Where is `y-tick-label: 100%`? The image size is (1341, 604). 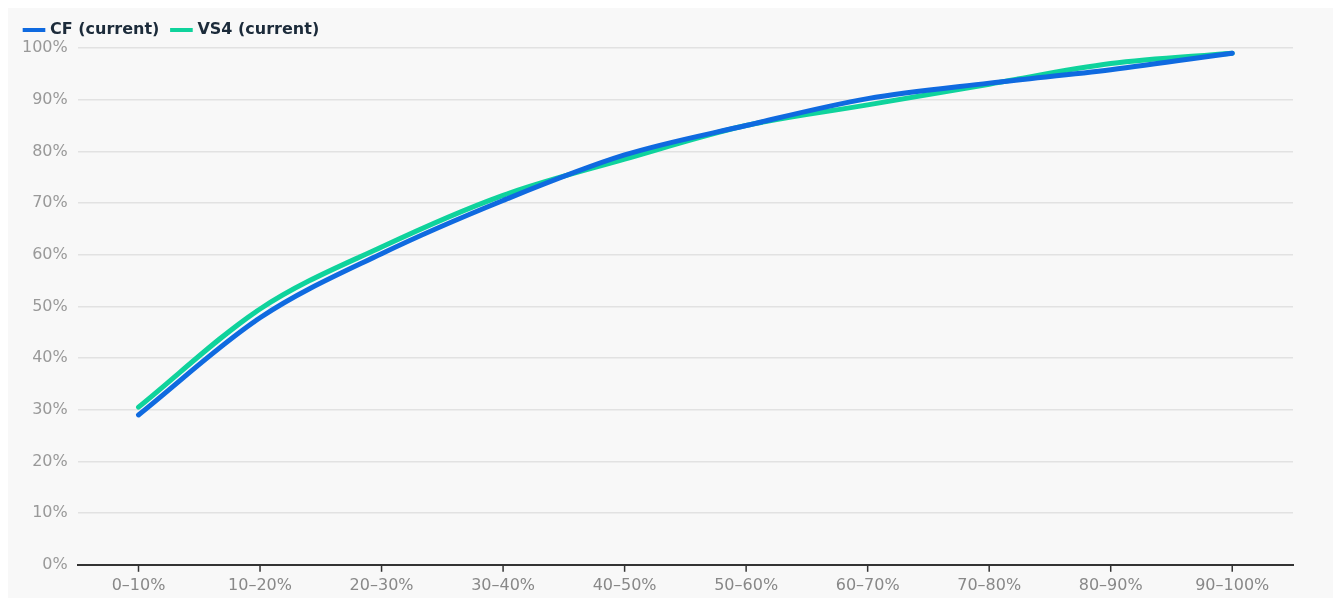 y-tick-label: 100% is located at coordinates (44, 47).